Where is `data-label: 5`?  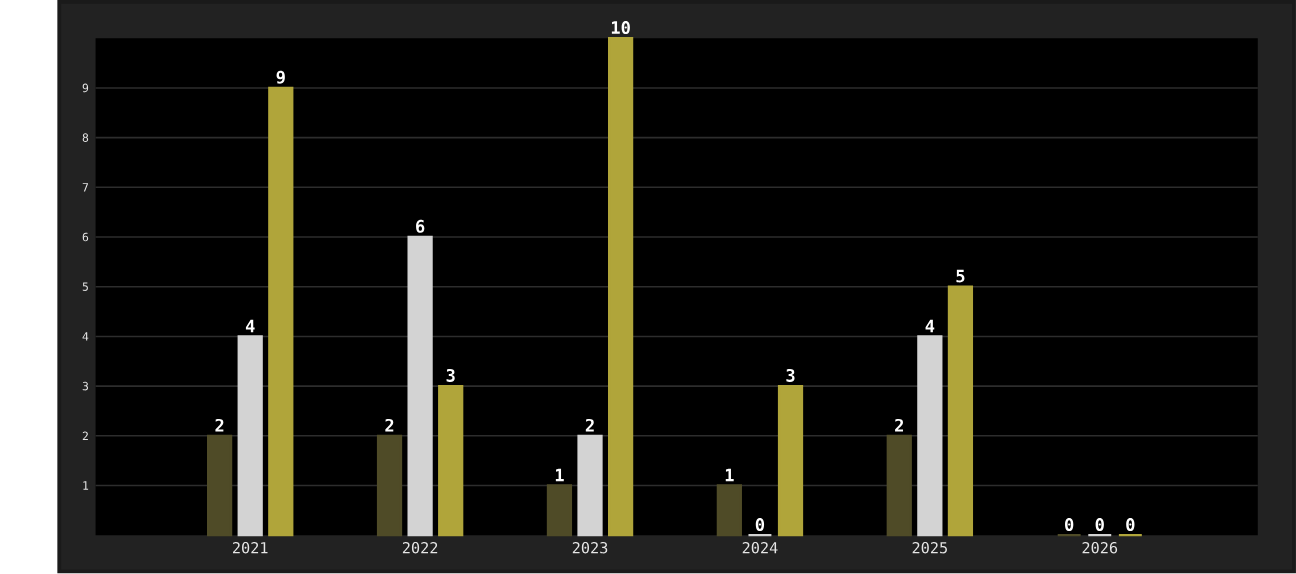
data-label: 5 is located at coordinates (960, 276).